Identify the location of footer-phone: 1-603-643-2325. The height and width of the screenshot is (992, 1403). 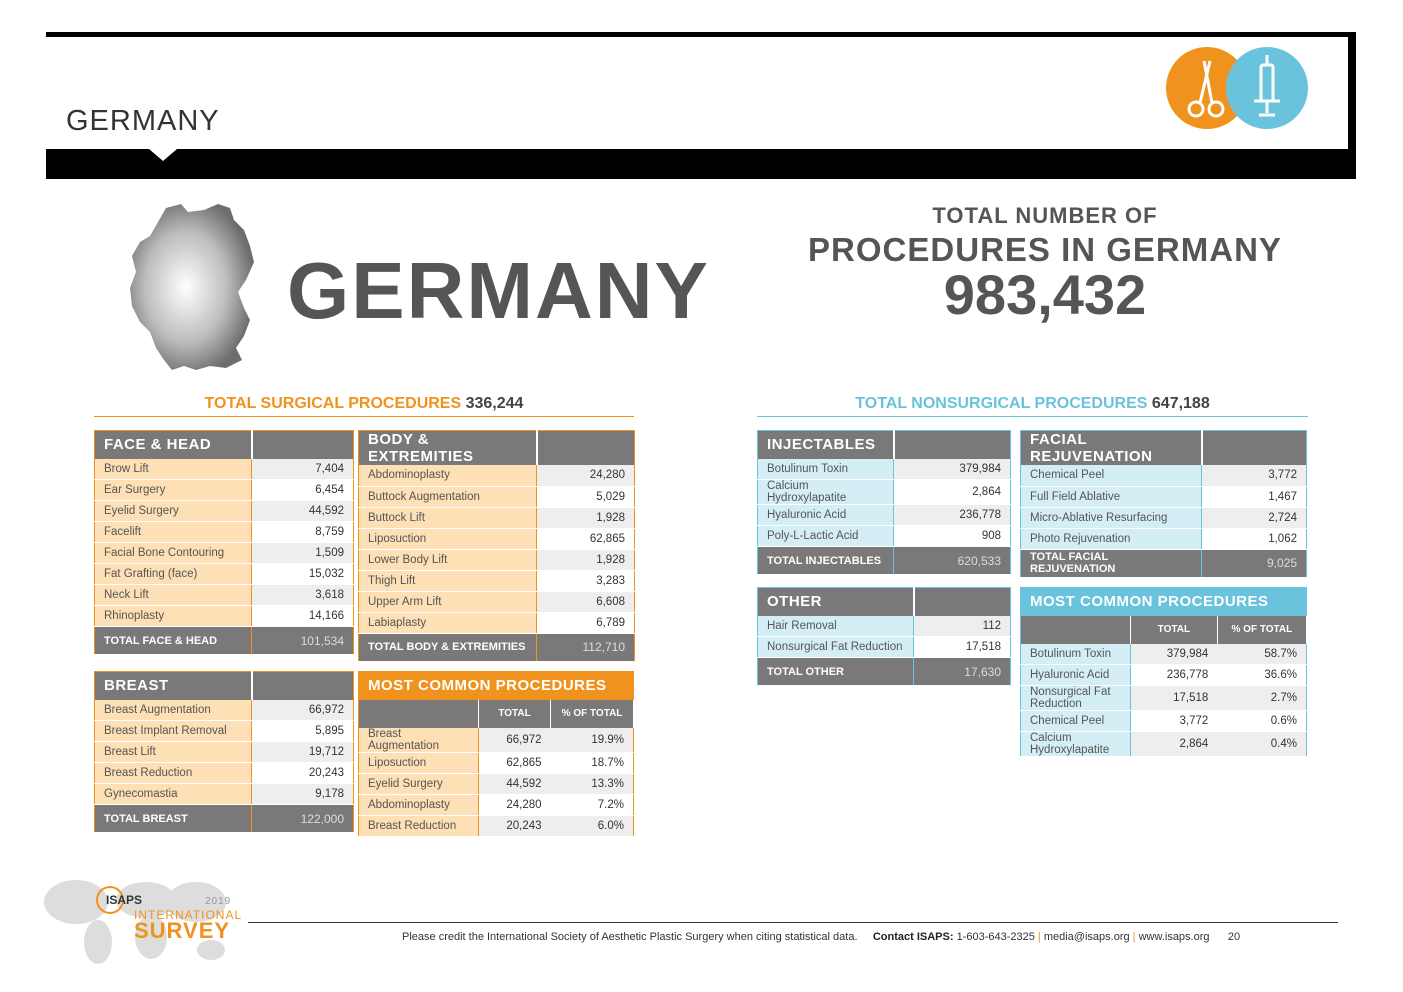
(995, 937).